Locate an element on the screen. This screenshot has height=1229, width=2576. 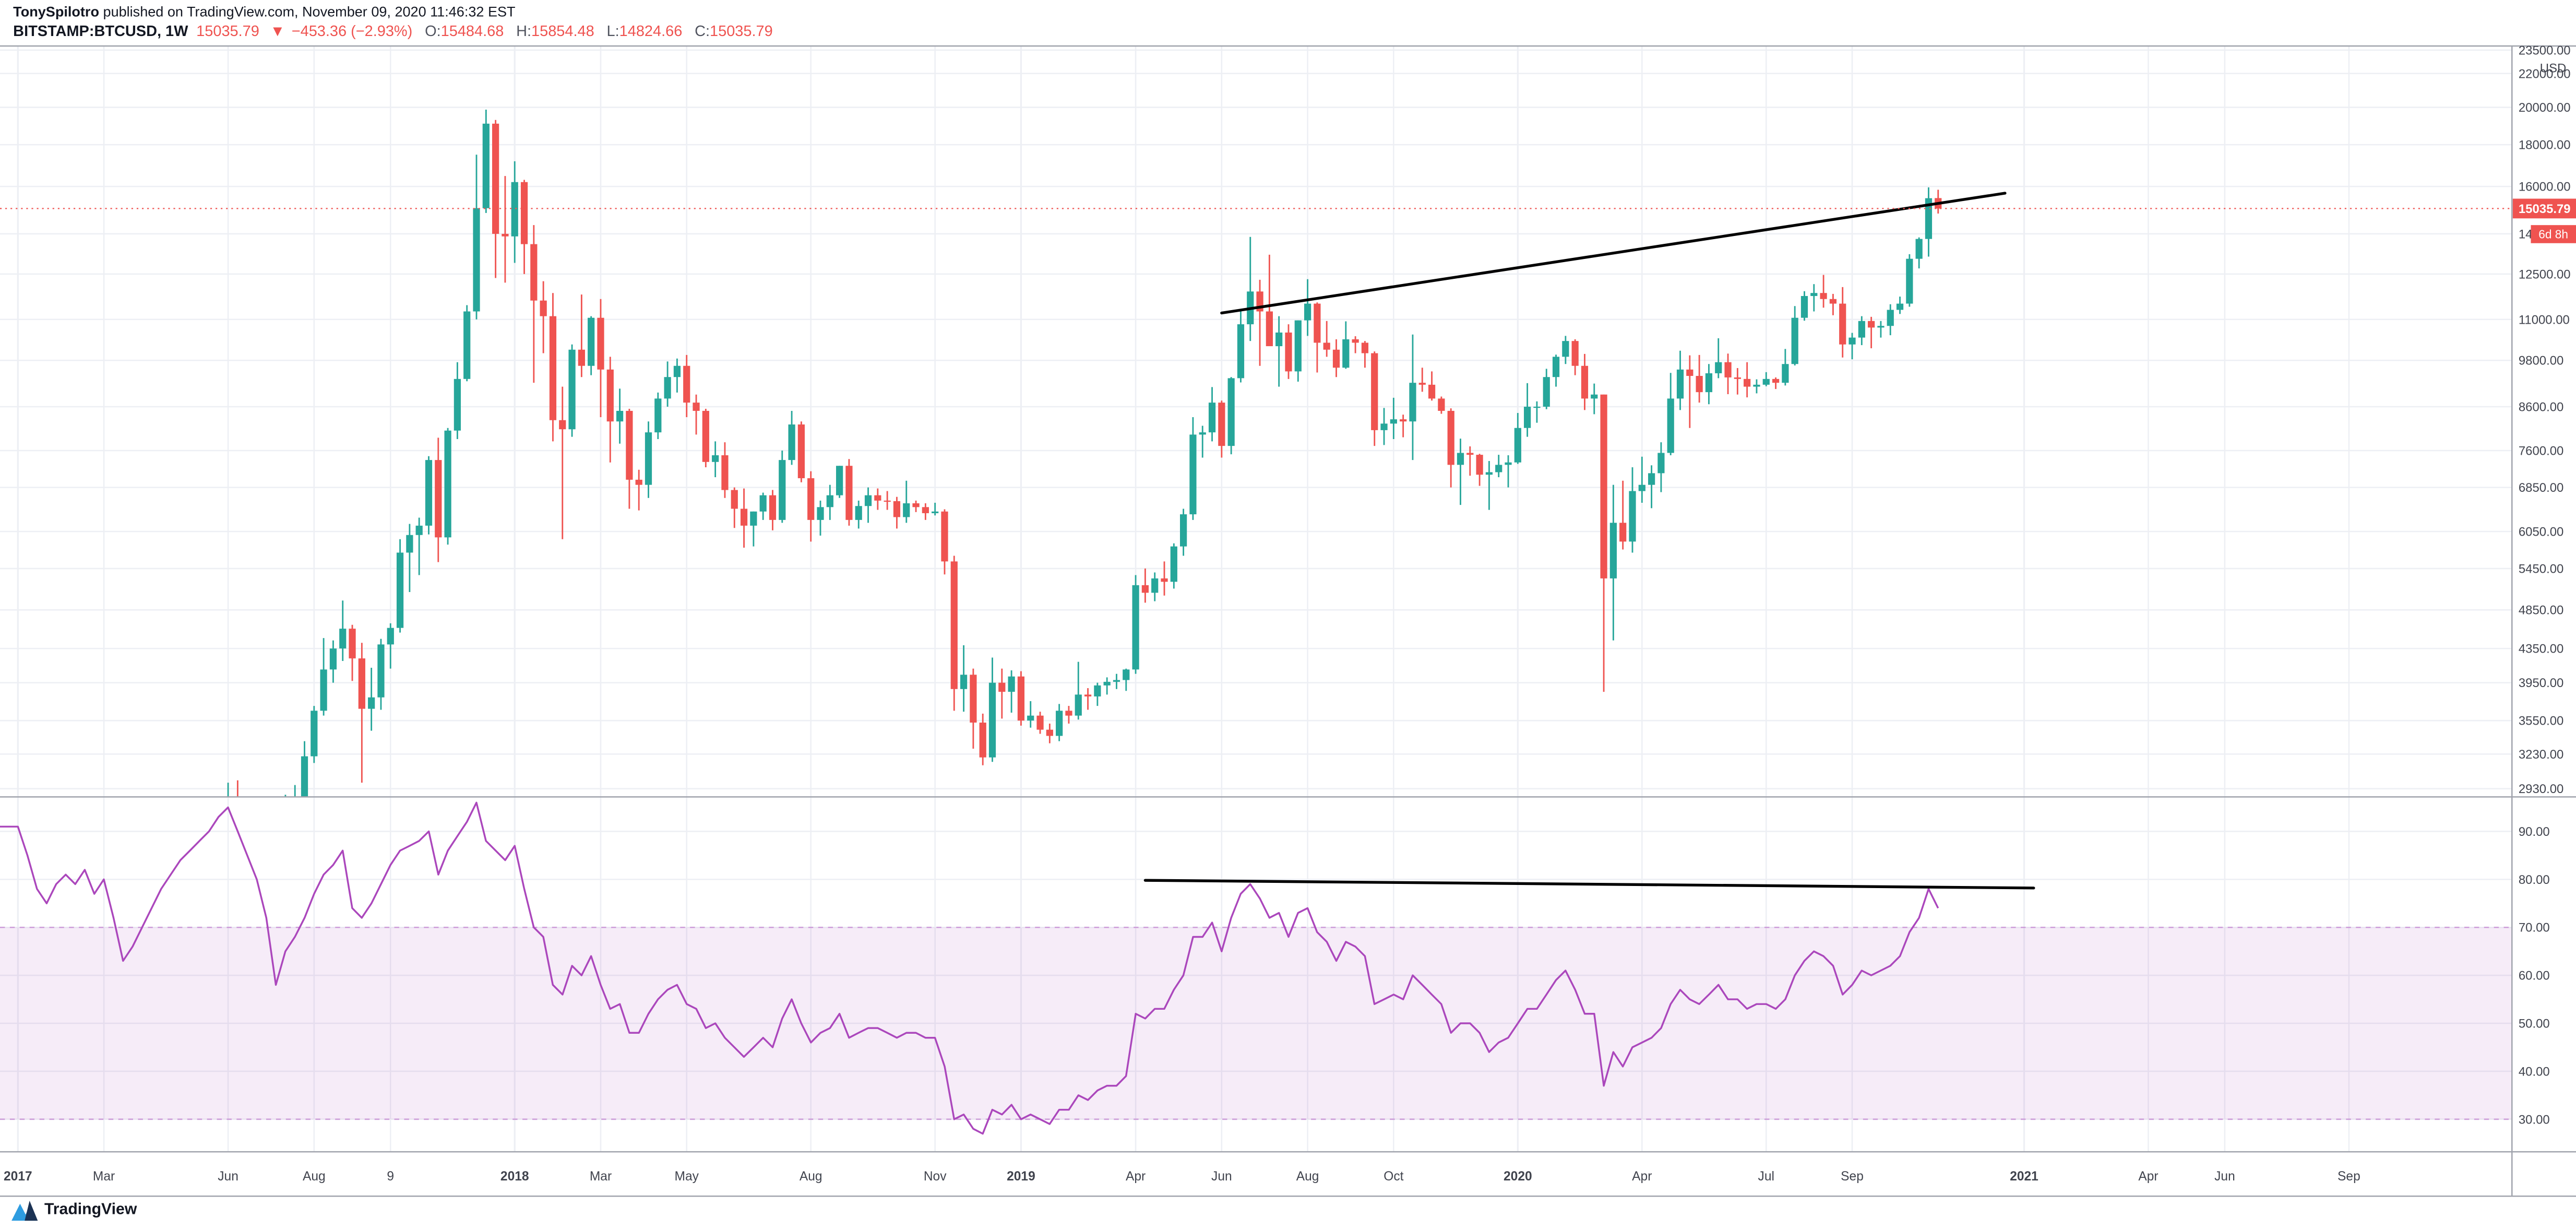
month-label: Mar is located at coordinates (601, 1176).